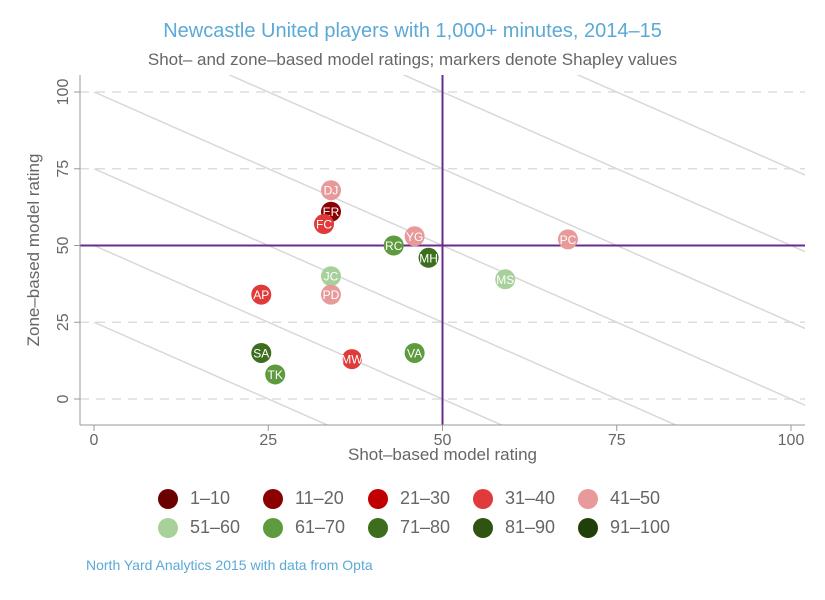 This screenshot has height=600, width=825. I want to click on point-label: MS, so click(505, 280).